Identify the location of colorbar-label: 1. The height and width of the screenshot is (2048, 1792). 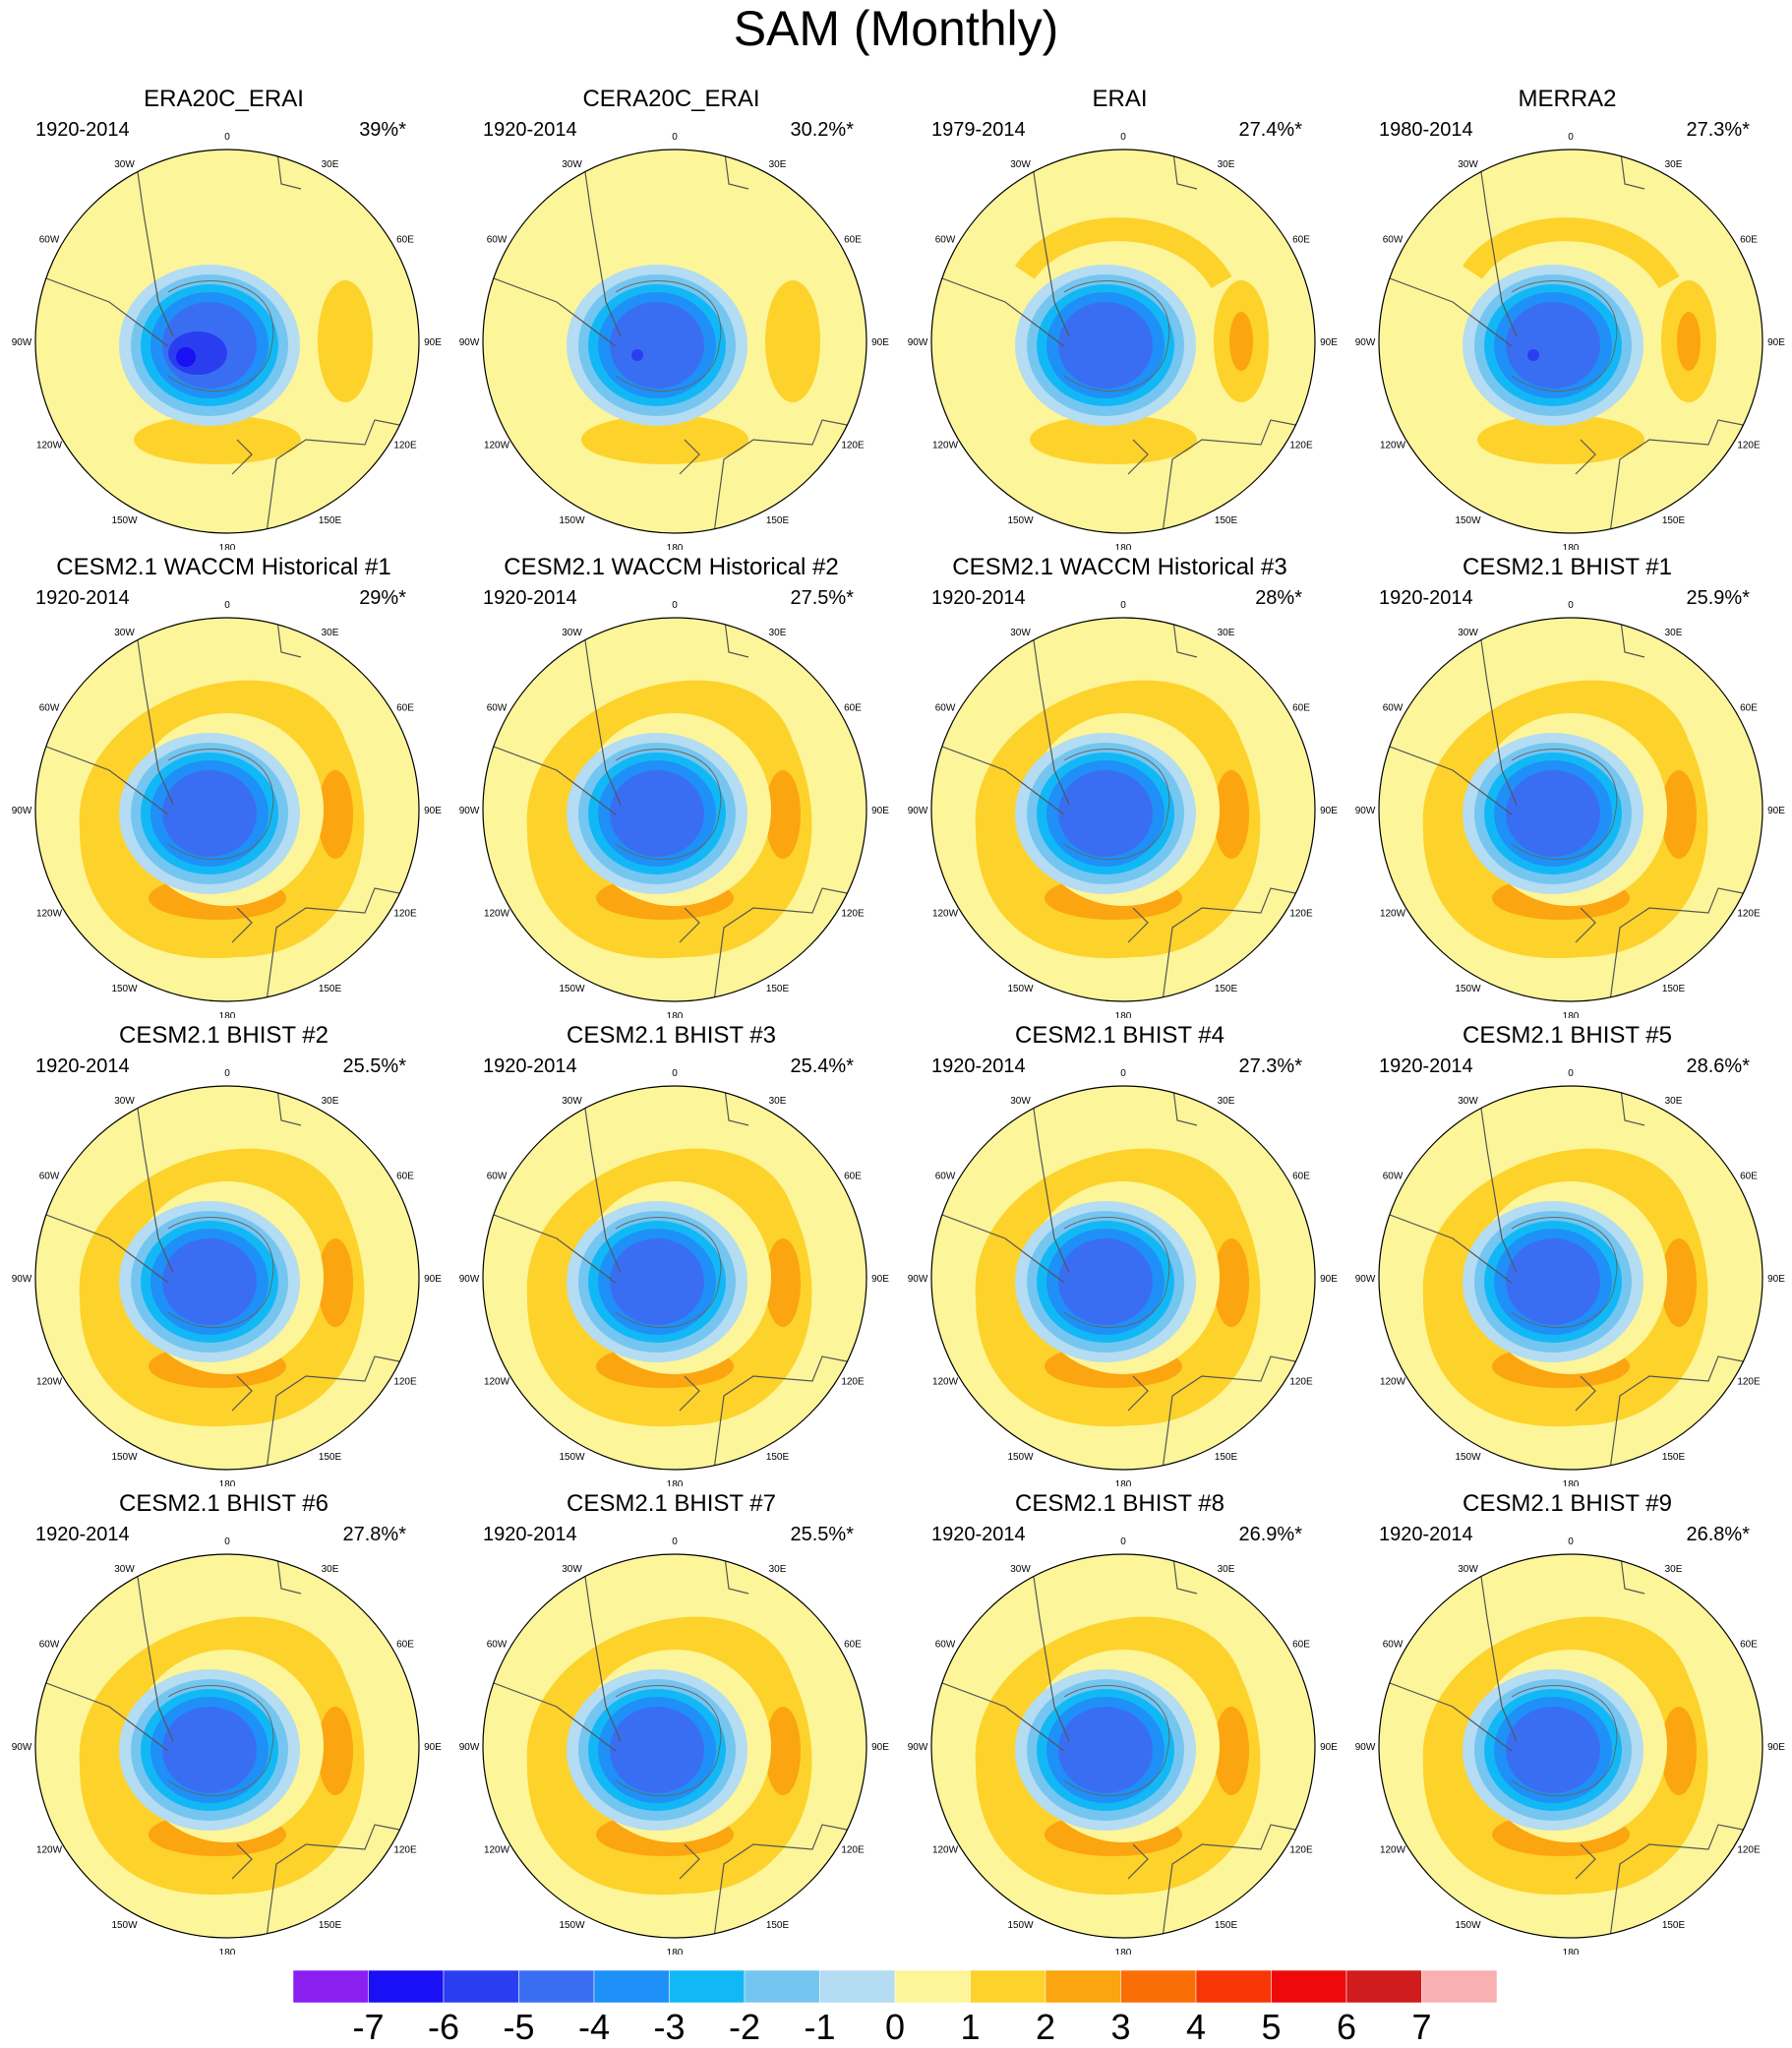
(970, 2025).